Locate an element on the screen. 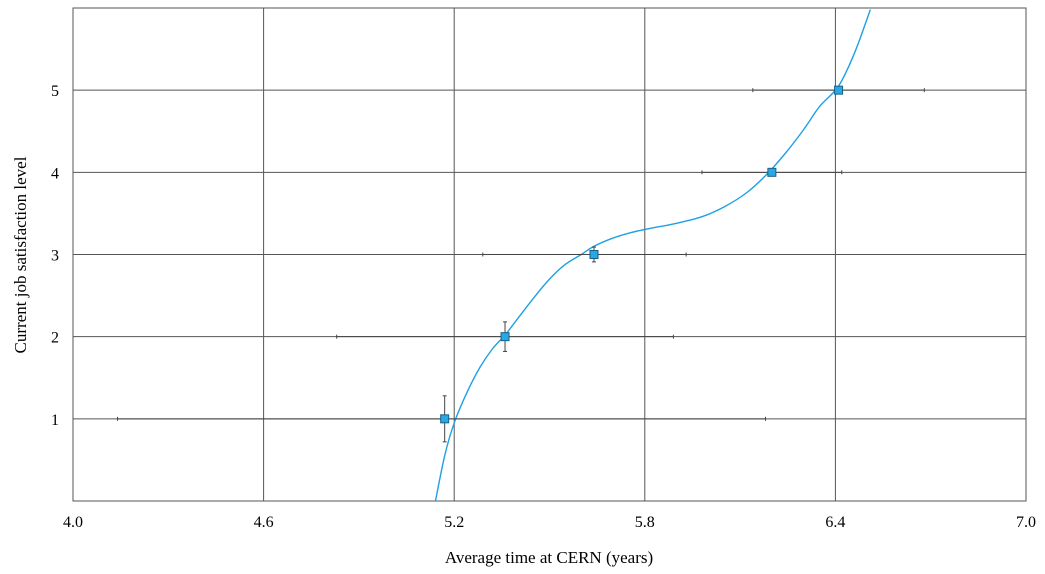 The image size is (1045, 574). x-tick-label: 4.6 is located at coordinates (264, 522).